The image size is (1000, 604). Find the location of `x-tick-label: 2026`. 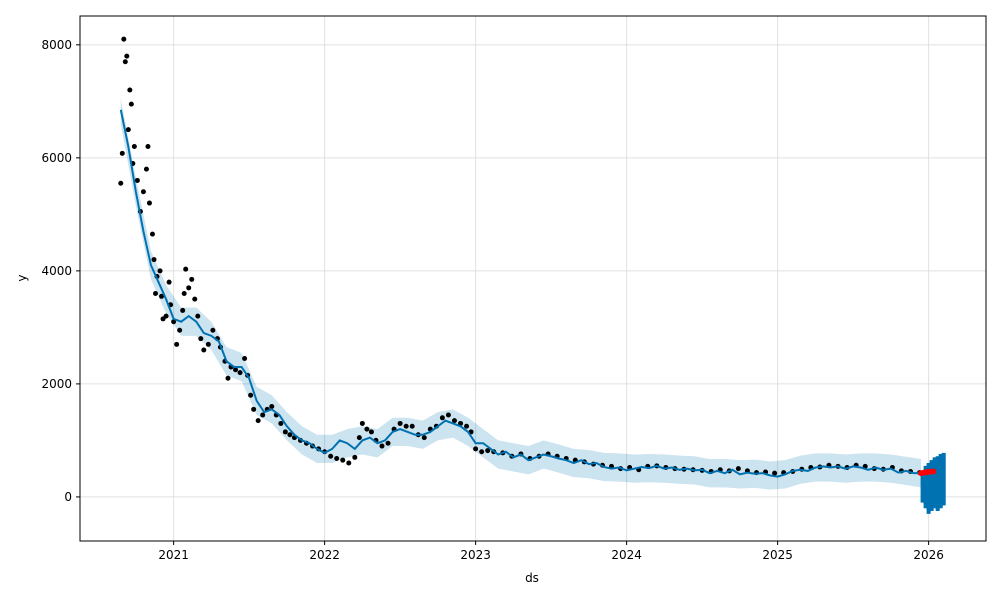

x-tick-label: 2026 is located at coordinates (928, 555).